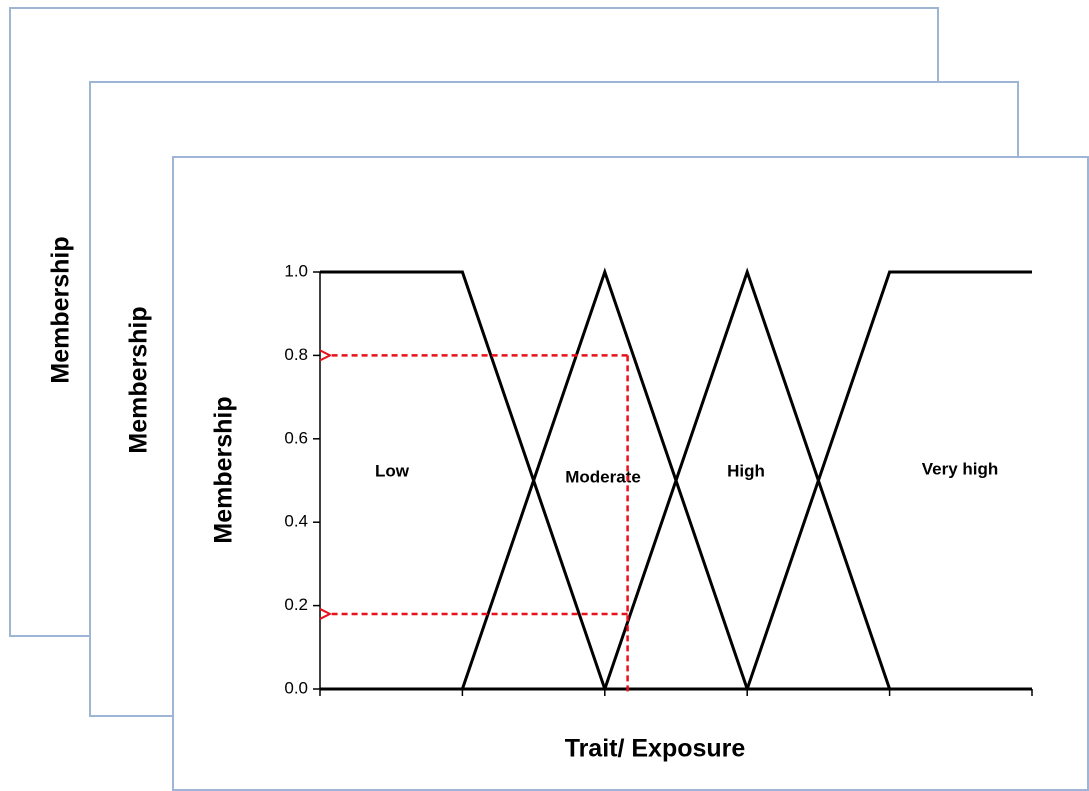  I want to click on y-tick-label: 1.0, so click(296, 270).